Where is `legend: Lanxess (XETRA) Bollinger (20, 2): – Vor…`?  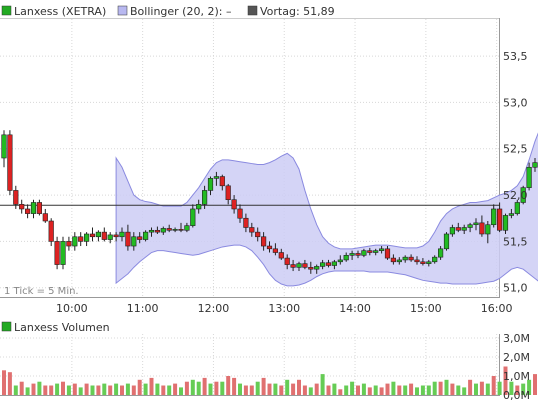
legend: Lanxess (XETRA) Bollinger (20, 2): – Vor… is located at coordinates (168, 11).